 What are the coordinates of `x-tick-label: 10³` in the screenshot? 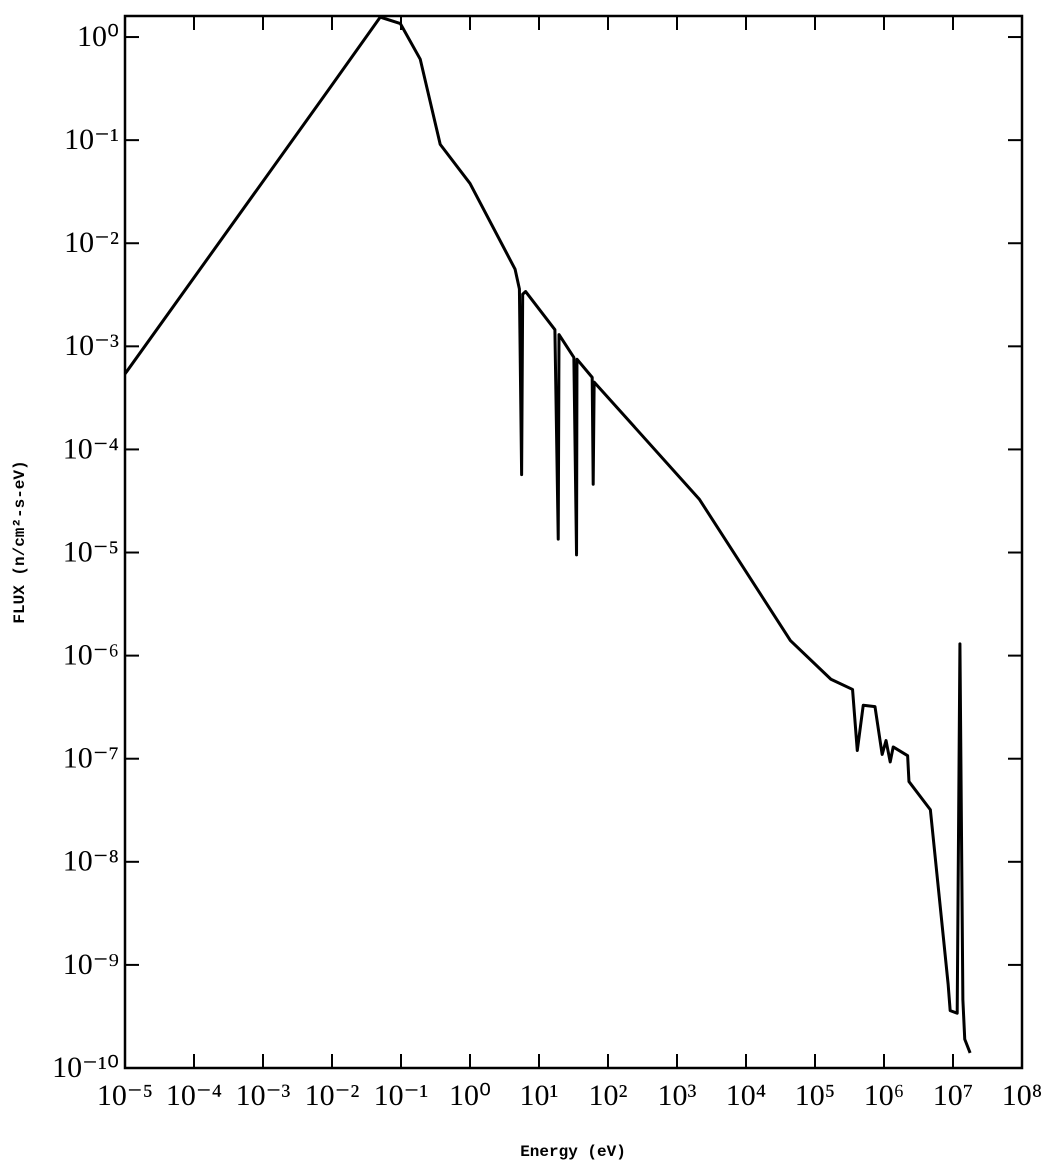 It's located at (677, 1095).